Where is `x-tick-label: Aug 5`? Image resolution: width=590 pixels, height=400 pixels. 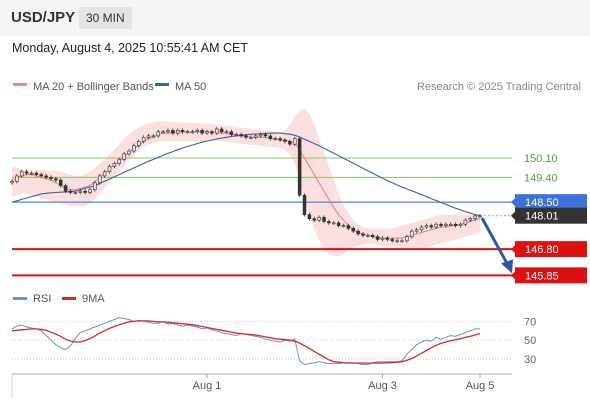 x-tick-label: Aug 5 is located at coordinates (480, 386).